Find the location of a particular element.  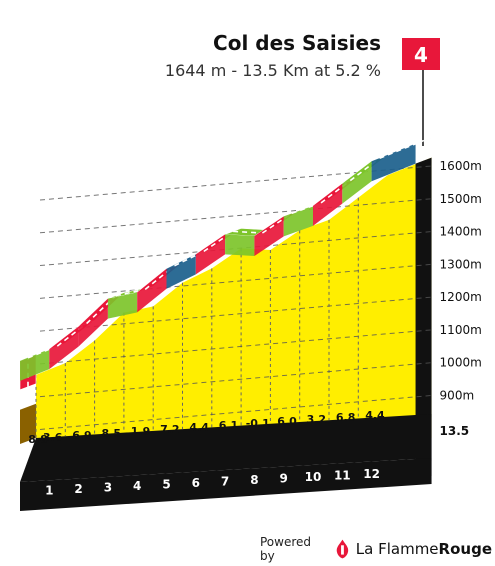

y-tick-label: 1600m is located at coordinates (461, 166).